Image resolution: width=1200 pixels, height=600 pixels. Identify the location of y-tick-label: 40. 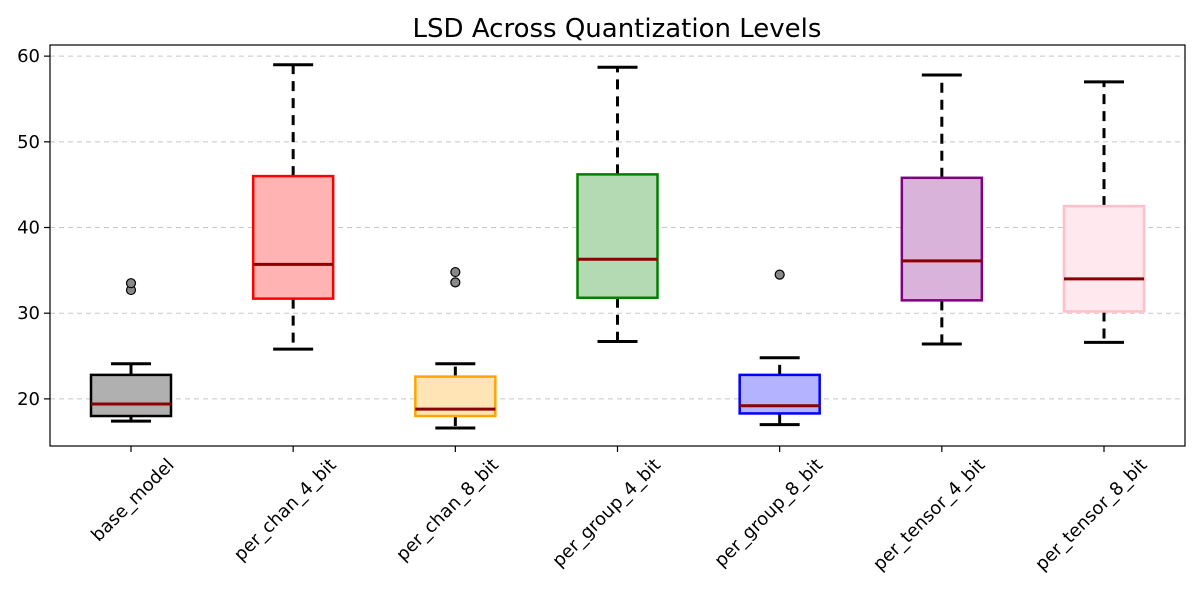
(28, 228).